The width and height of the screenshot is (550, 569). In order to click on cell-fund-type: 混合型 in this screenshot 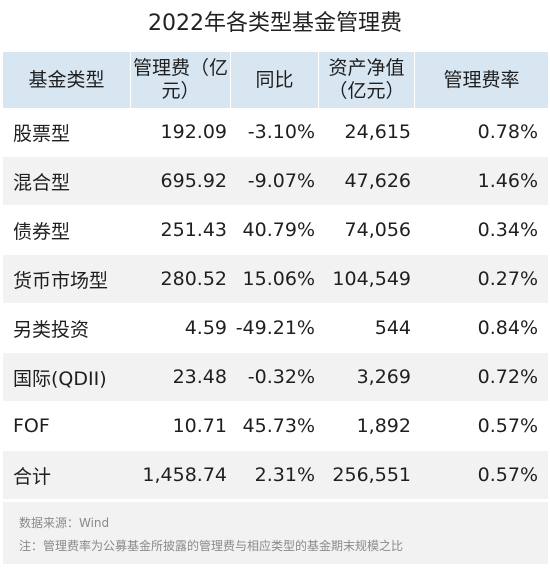, I will do `click(42, 182)`.